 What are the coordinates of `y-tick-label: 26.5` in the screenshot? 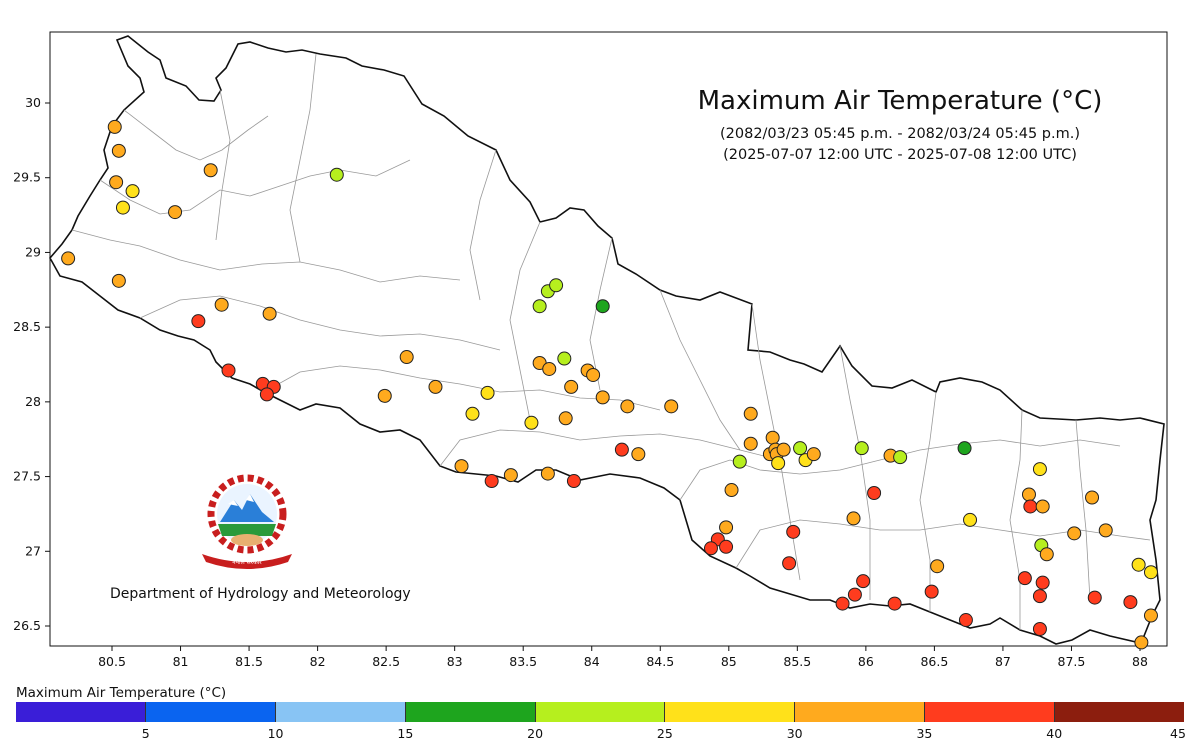 It's located at (27, 625).